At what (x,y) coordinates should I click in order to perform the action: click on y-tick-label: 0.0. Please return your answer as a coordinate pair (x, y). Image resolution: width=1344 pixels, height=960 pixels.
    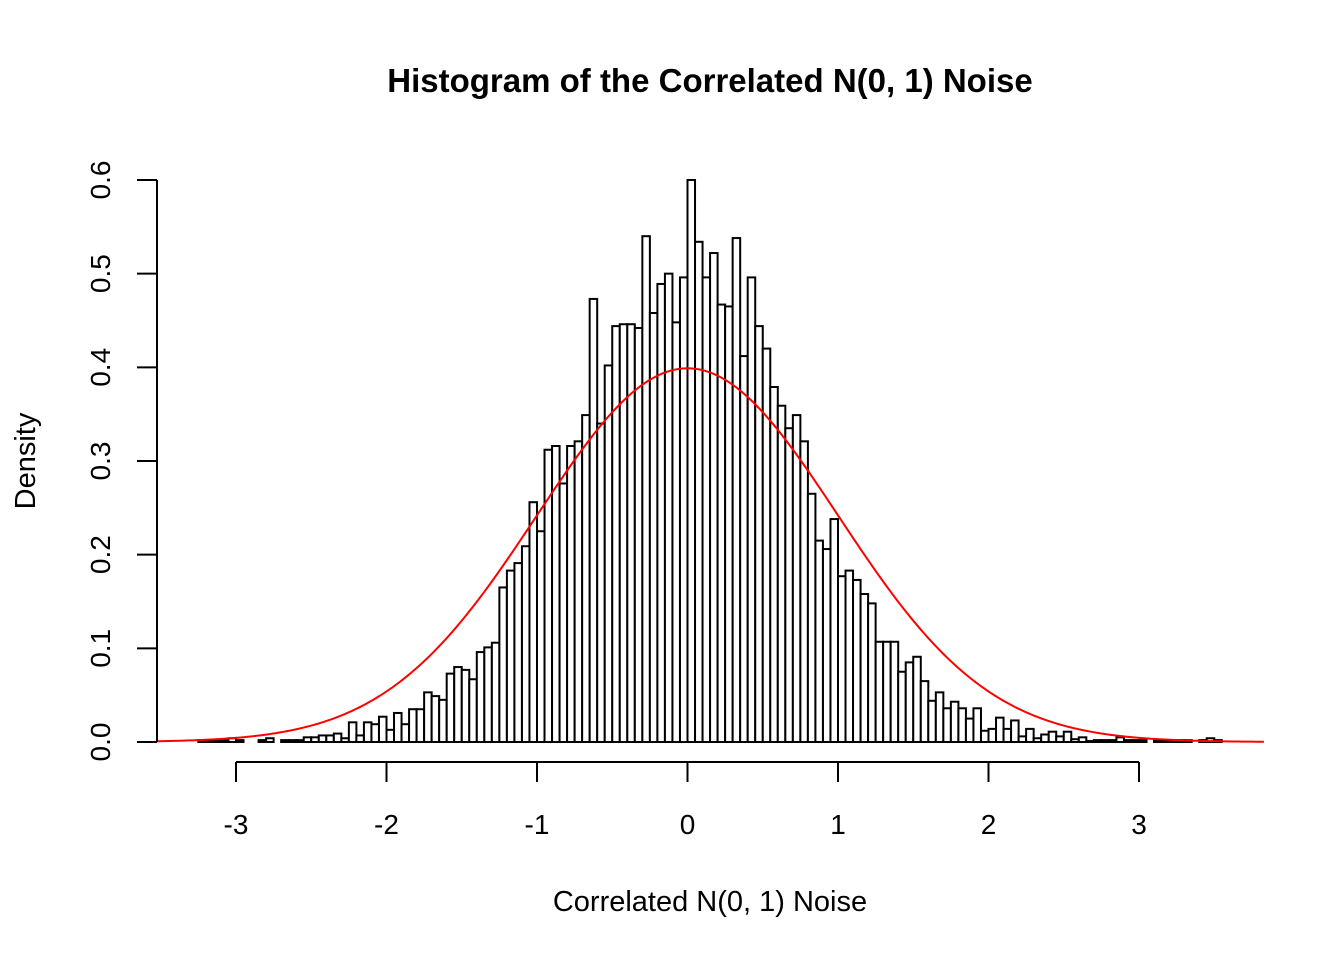
    Looking at the image, I should click on (100, 742).